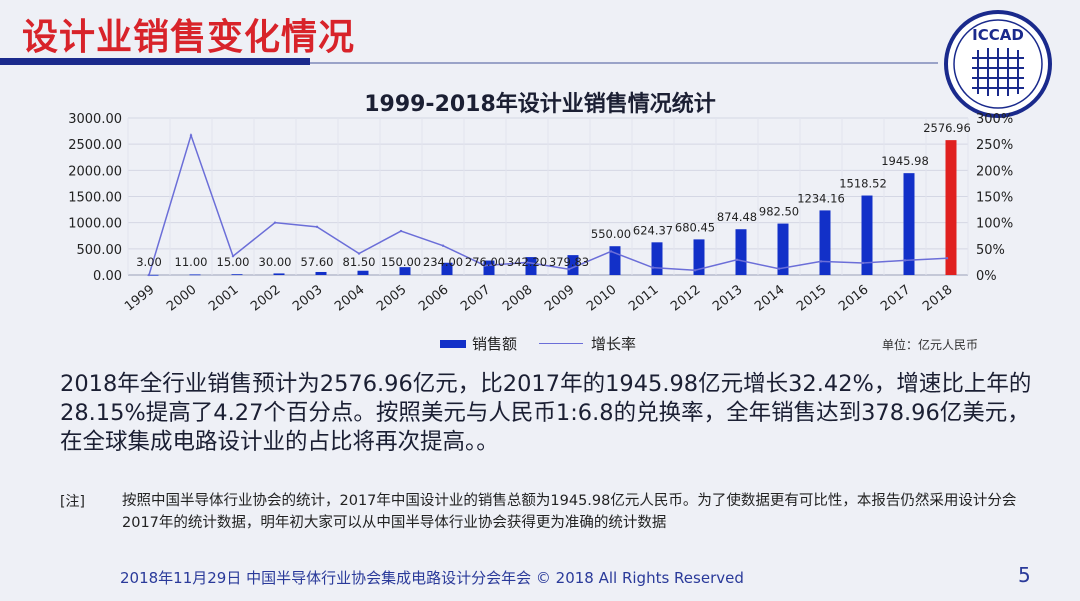 The width and height of the screenshot is (1080, 601). Describe the element at coordinates (998, 35) in the screenshot. I see `logo-text: ICCAD` at that location.